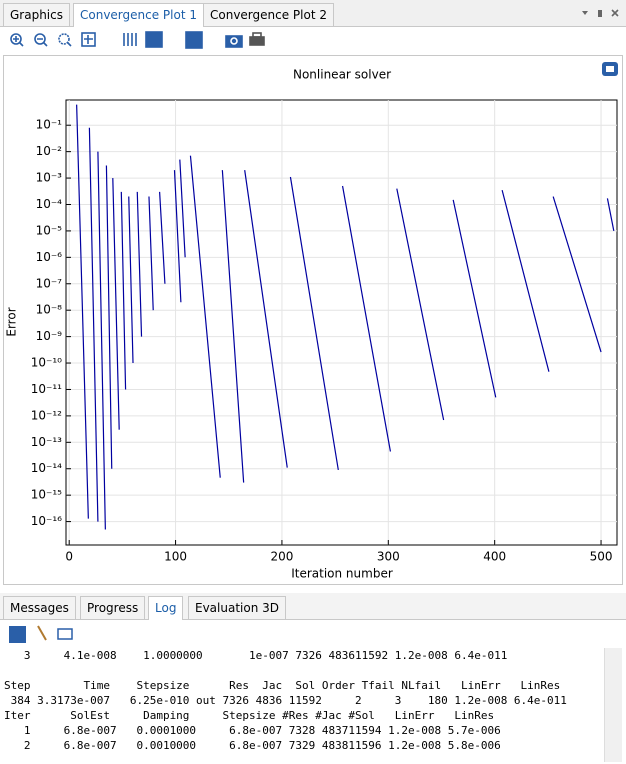  Describe the element at coordinates (46, 495) in the screenshot. I see `y-tick-label: 10⁻¹⁵` at that location.